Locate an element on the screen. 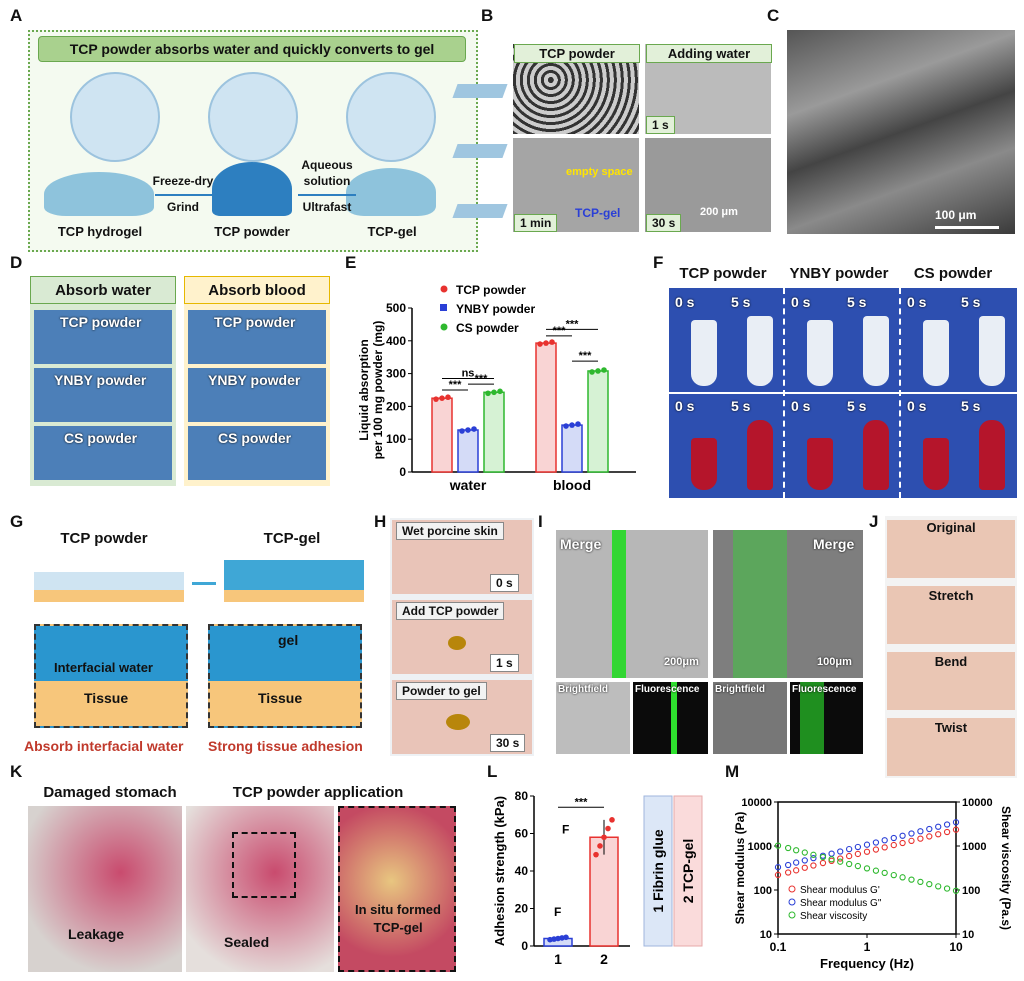  g-title-powder: TCP powder is located at coordinates (104, 538).